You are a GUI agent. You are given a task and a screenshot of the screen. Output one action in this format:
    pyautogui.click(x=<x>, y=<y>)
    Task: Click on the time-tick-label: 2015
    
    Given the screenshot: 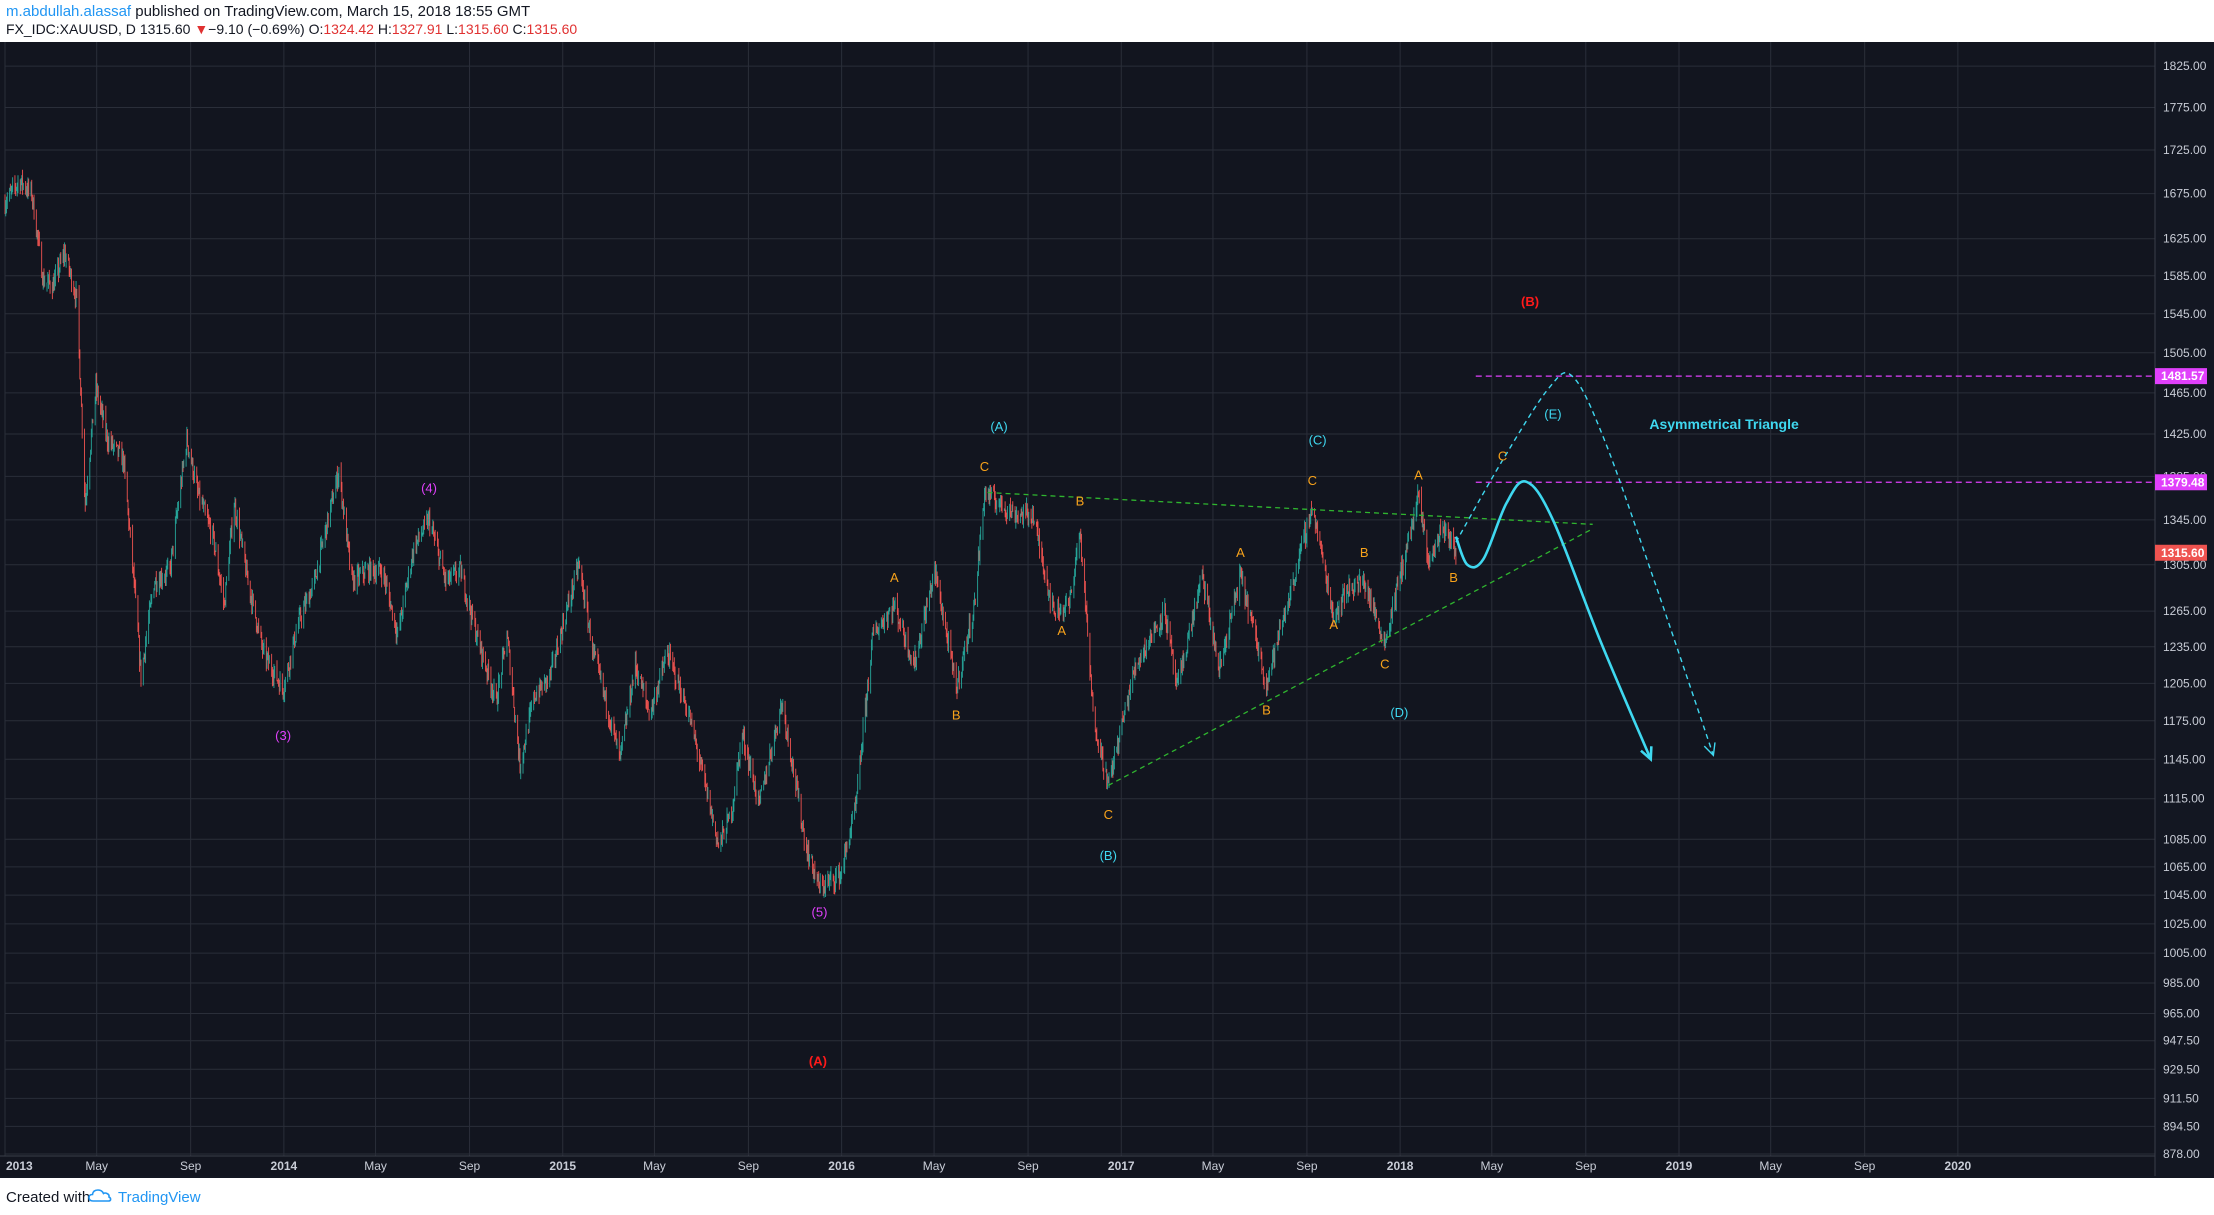 What is the action you would take?
    pyautogui.click(x=562, y=1166)
    